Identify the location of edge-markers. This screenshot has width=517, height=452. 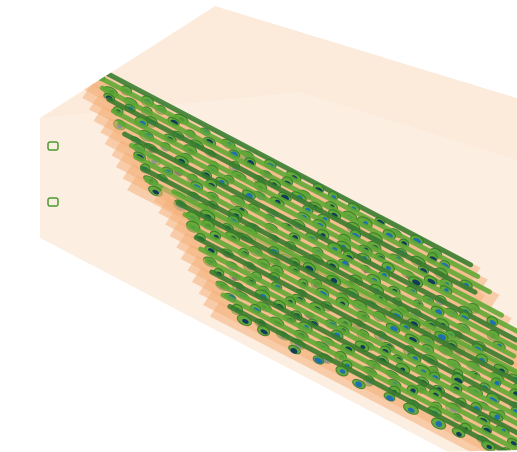
(53, 174).